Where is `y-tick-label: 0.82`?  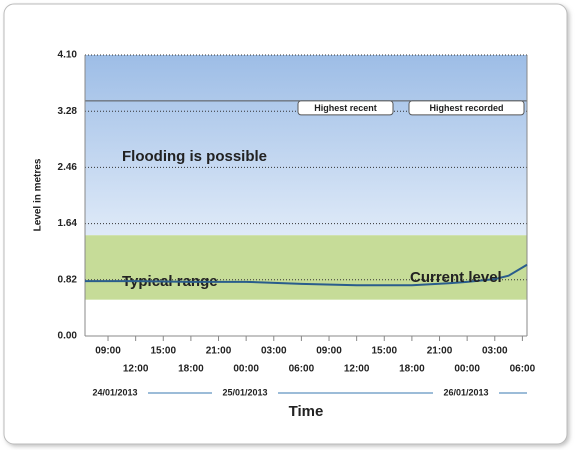
y-tick-label: 0.82 is located at coordinates (68, 279).